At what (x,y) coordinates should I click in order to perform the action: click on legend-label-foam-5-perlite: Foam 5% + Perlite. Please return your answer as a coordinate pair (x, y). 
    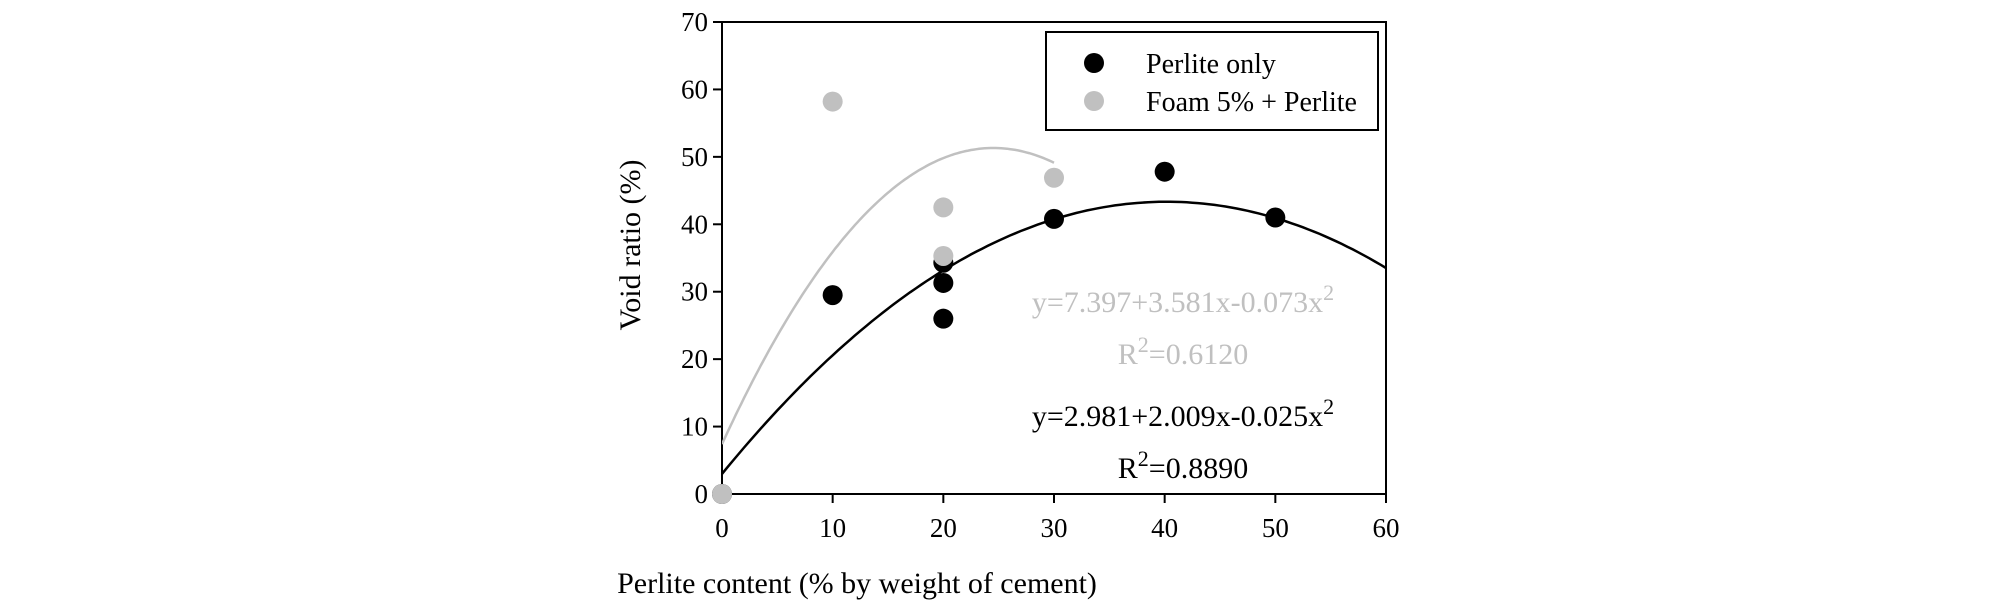
    Looking at the image, I should click on (1251, 102).